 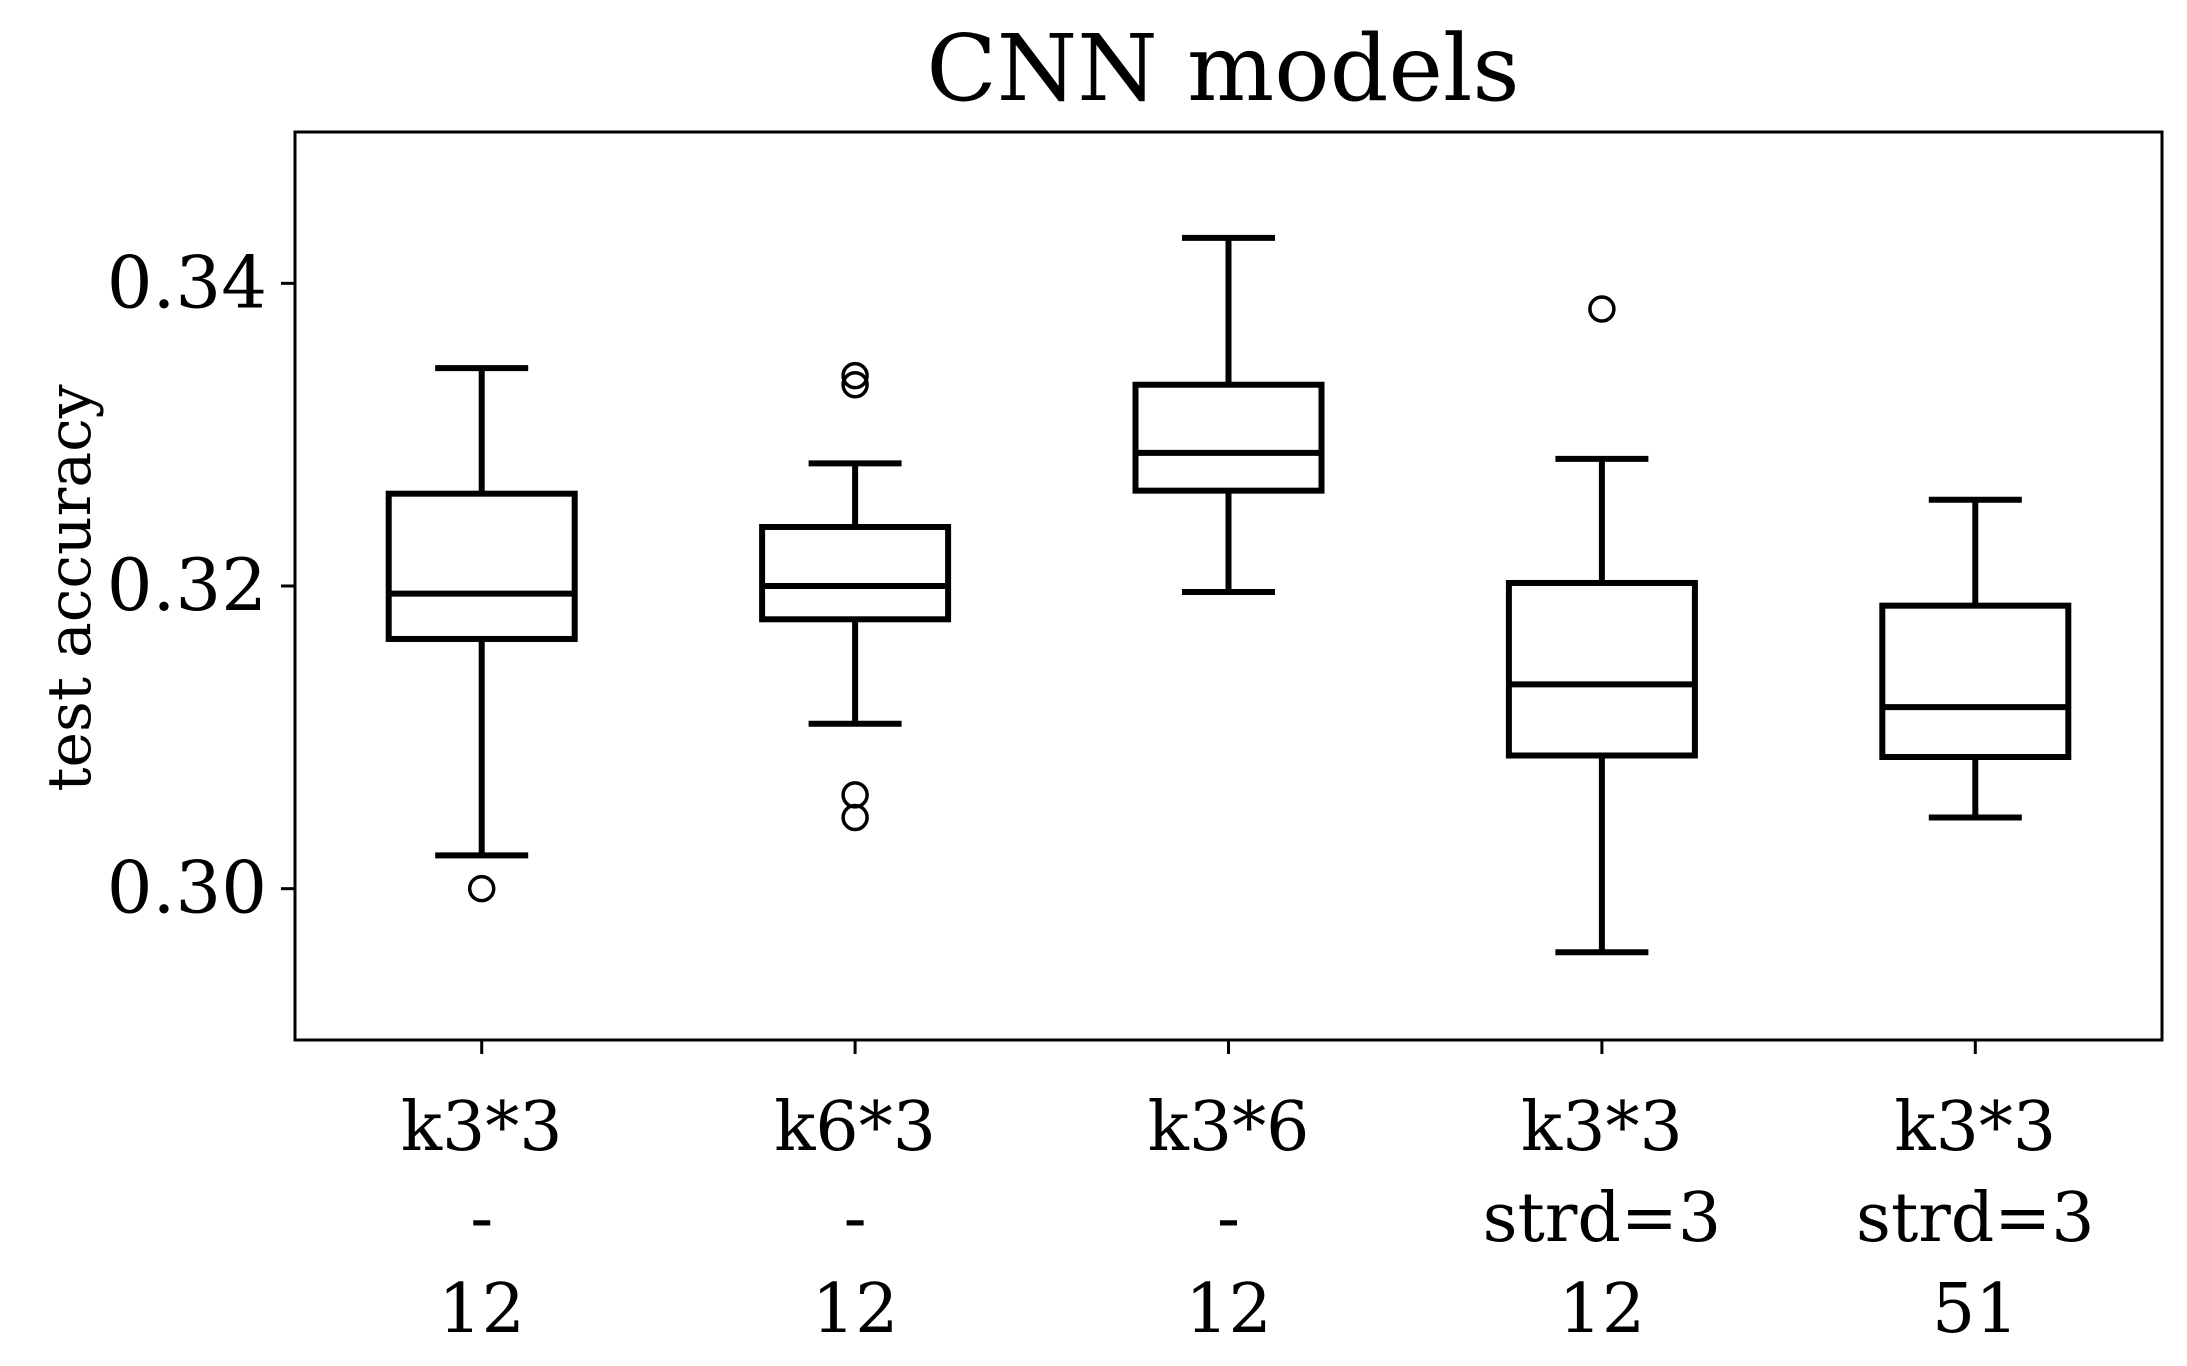 I want to click on x-tick-label: k6*3, so click(x=855, y=1127).